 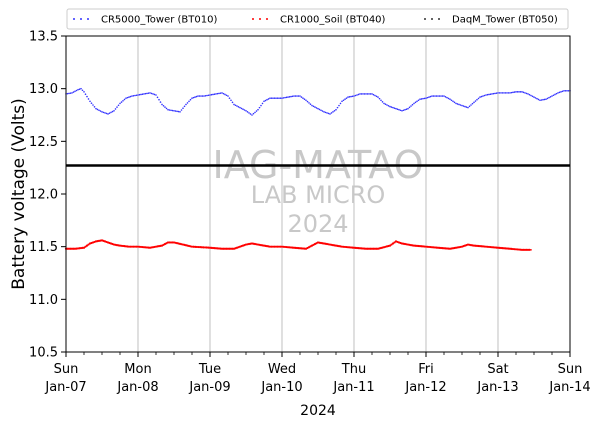 What do you see at coordinates (282, 369) in the screenshot?
I see `x-tick-label-day: Wed` at bounding box center [282, 369].